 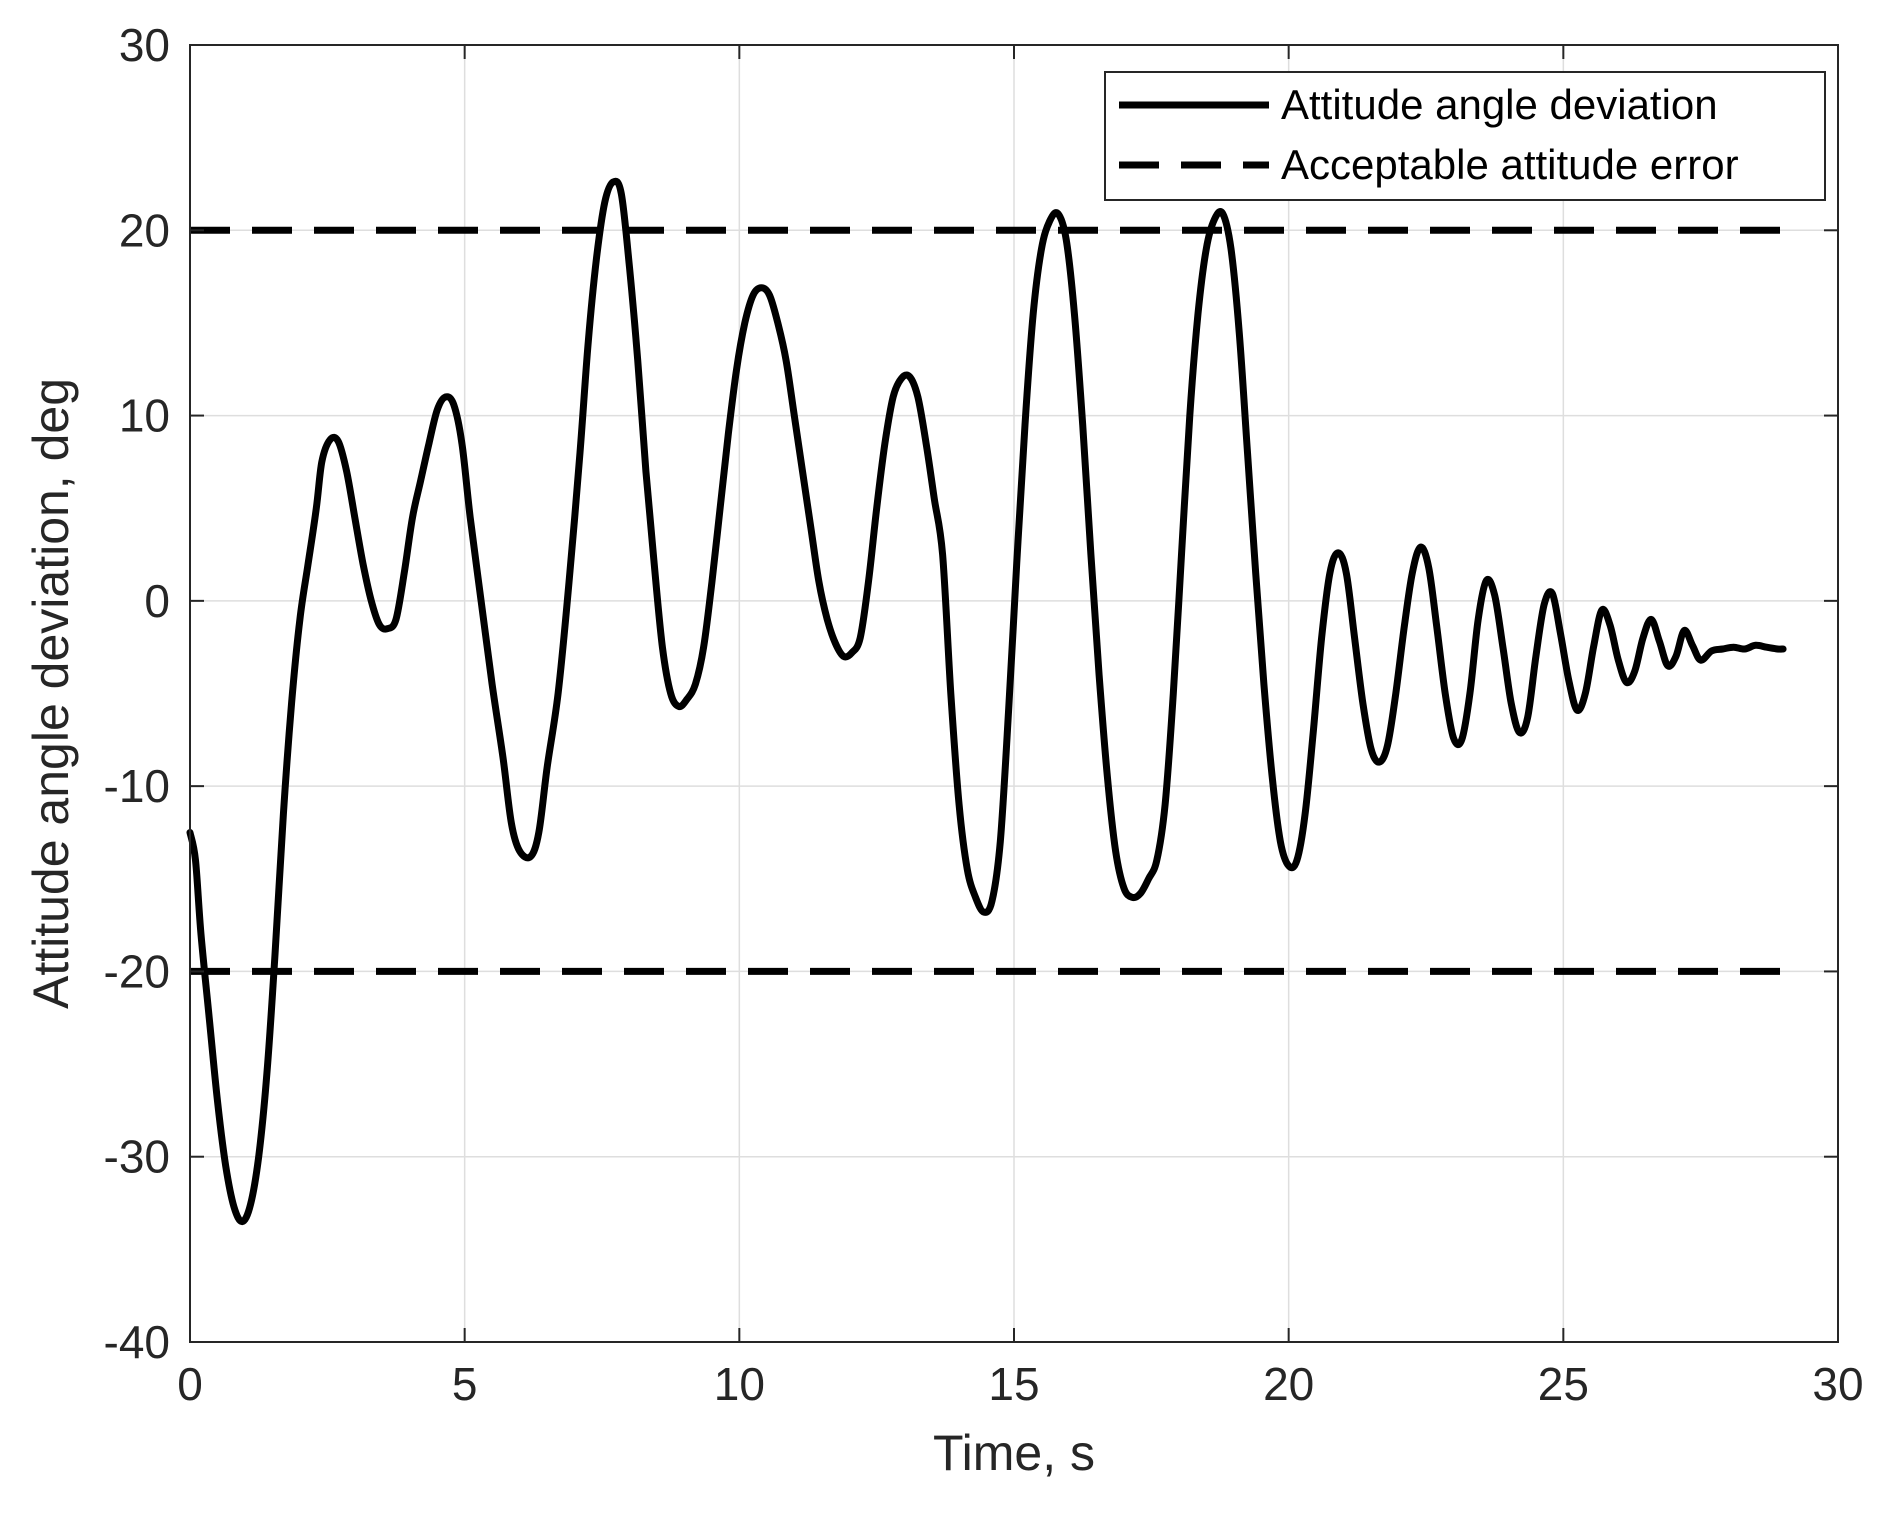 I want to click on x-tick-label: 5, so click(x=465, y=1384).